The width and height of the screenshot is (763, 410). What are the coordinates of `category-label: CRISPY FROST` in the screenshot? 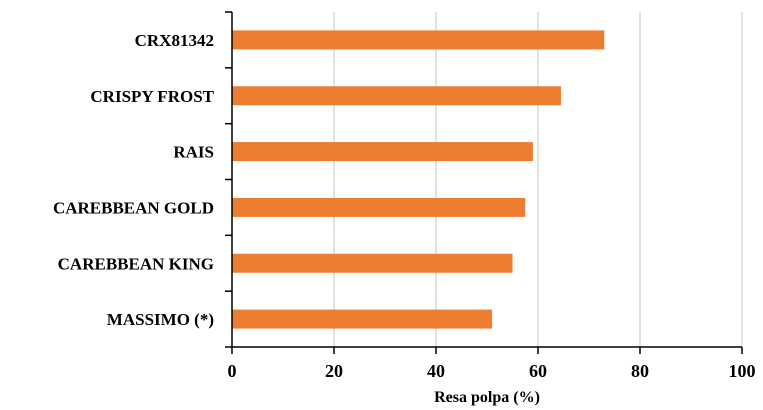 It's located at (152, 96).